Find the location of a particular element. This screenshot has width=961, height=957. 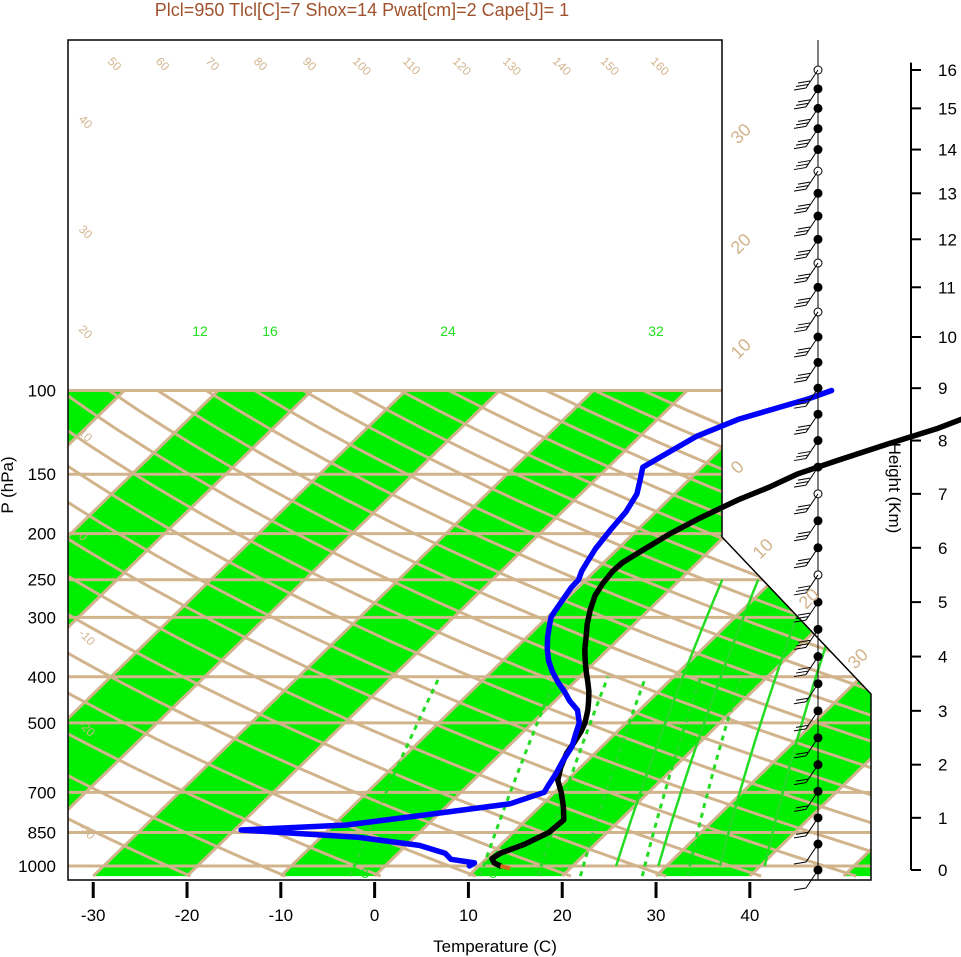

pressure-tick-label: 700 is located at coordinates (42, 792).